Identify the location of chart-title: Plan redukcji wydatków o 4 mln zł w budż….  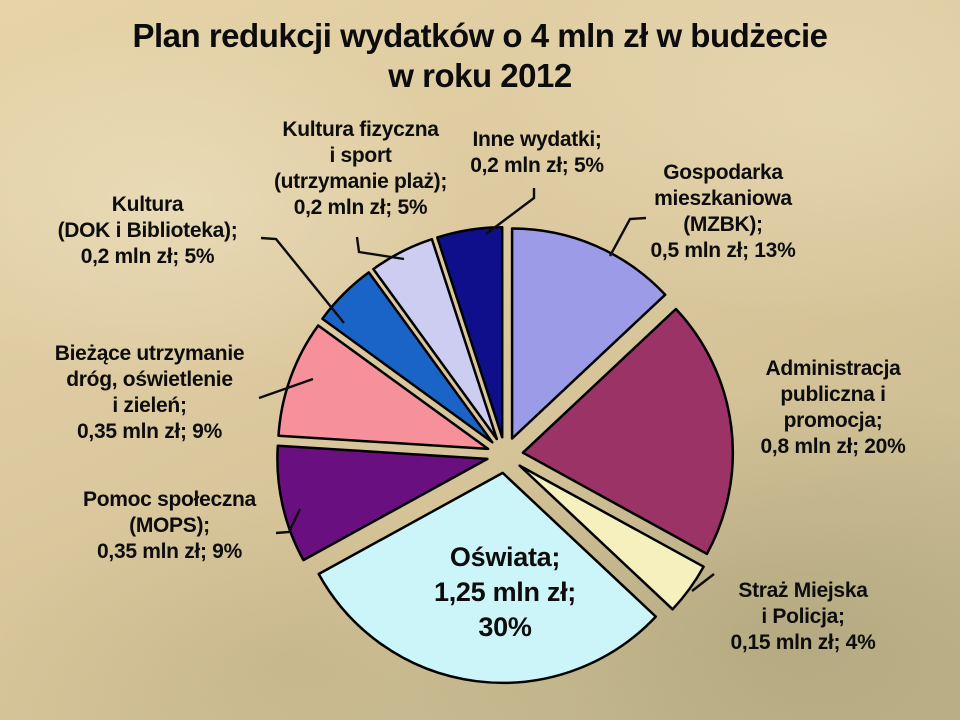
(480, 56).